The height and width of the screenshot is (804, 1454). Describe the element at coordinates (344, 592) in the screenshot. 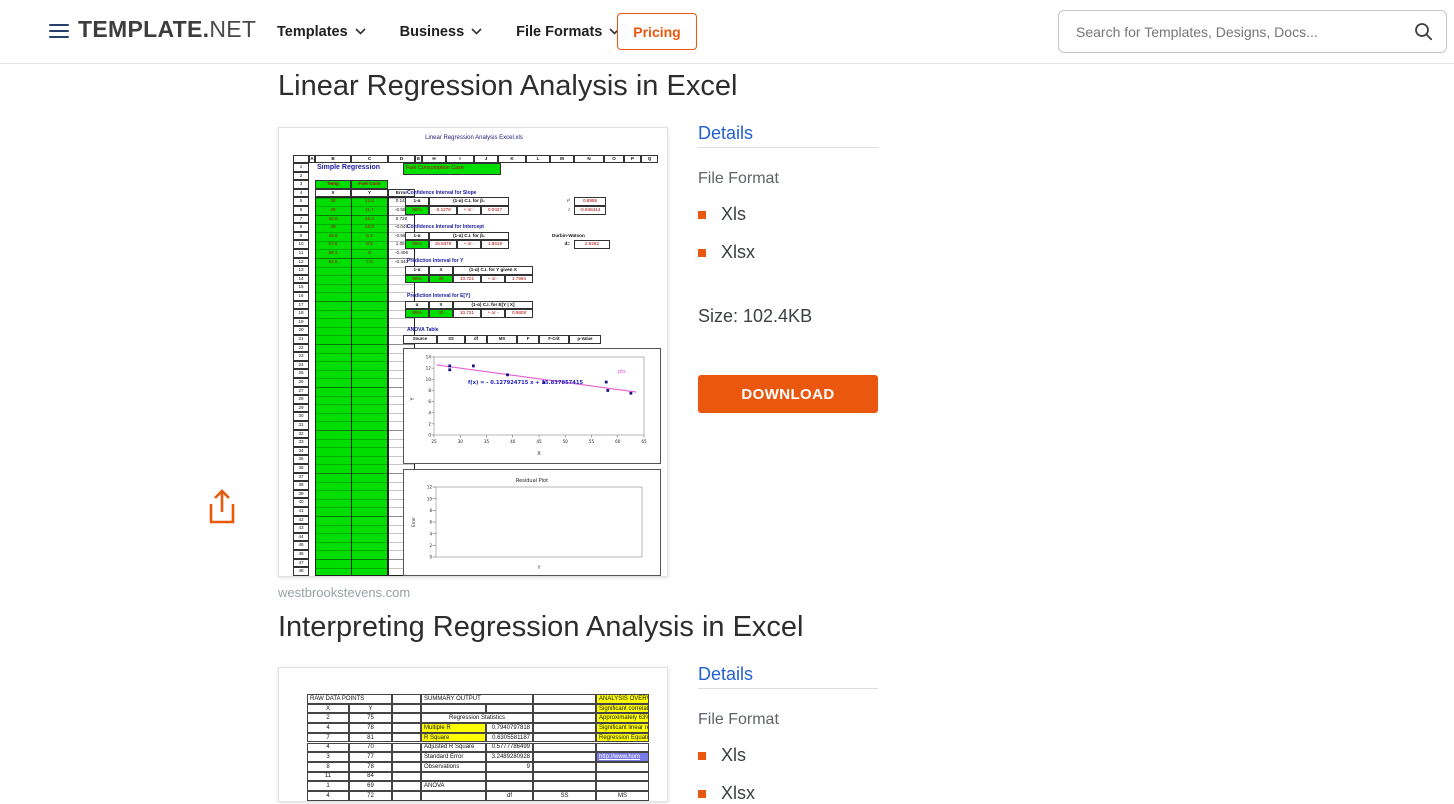

I see `source-caption: westbrookstevens.com` at that location.